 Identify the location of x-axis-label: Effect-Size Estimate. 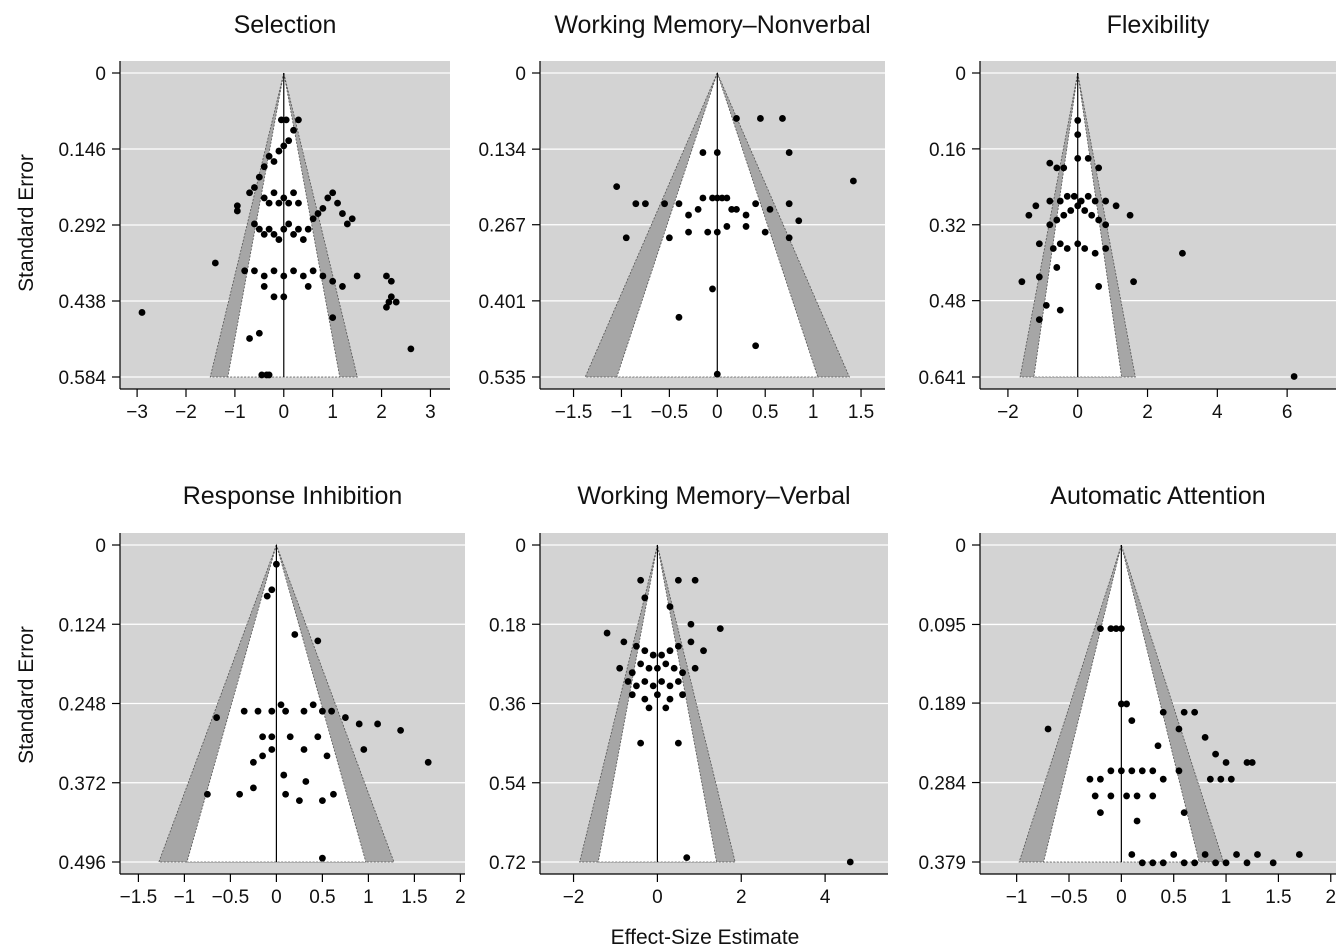
(705, 937).